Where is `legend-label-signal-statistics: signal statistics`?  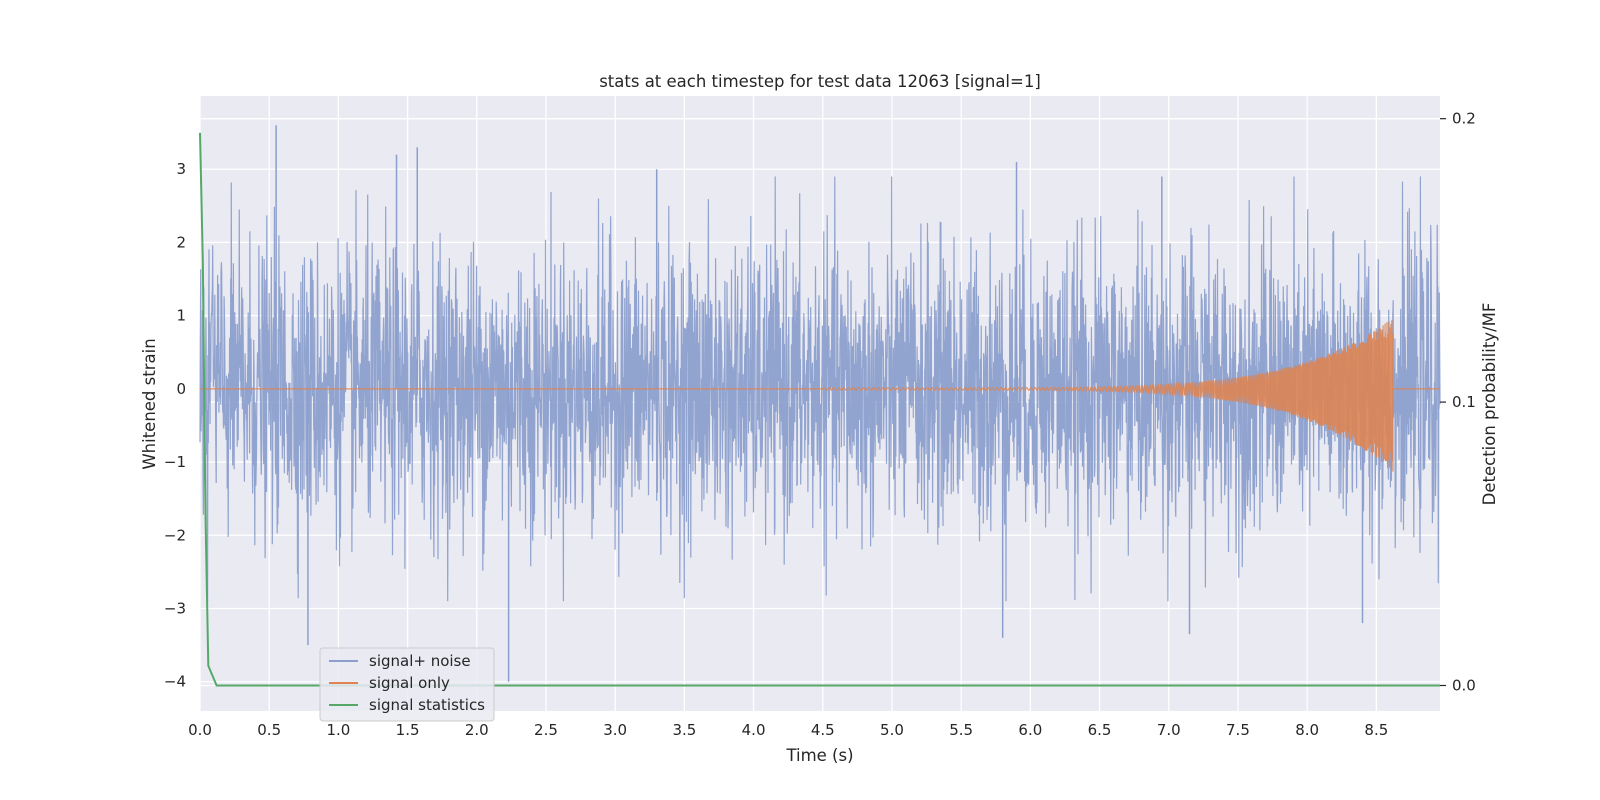 legend-label-signal-statistics: signal statistics is located at coordinates (427, 705).